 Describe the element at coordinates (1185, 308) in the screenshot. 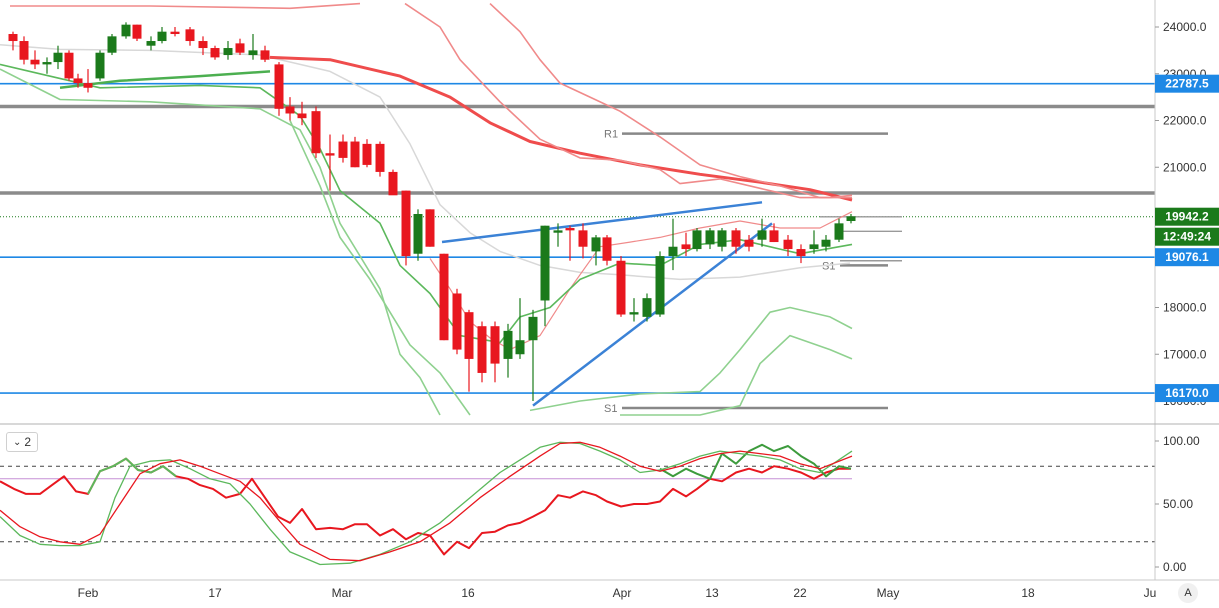

I see `y-tick-label: 18000.0` at that location.